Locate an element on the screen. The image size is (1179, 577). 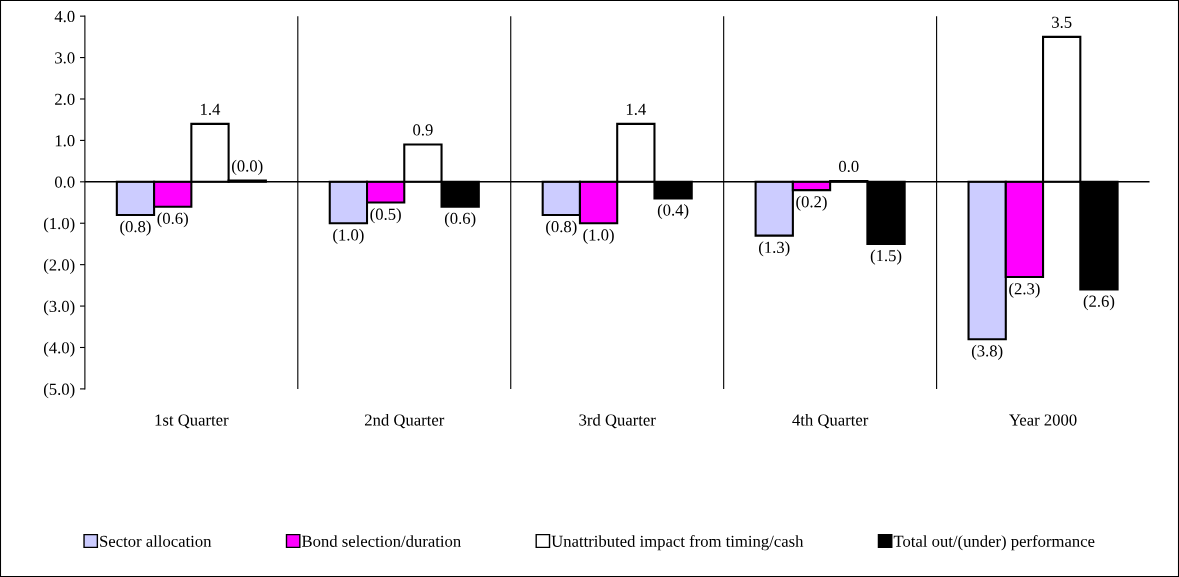
y-tick-label: 2.0 is located at coordinates (65, 99).